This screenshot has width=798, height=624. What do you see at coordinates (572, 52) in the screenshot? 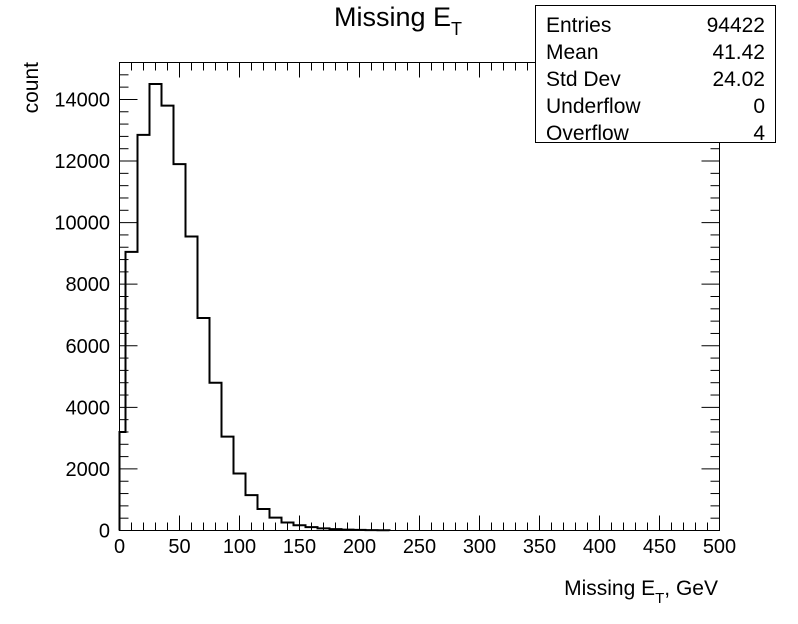
I see `stats-label: Mean` at bounding box center [572, 52].